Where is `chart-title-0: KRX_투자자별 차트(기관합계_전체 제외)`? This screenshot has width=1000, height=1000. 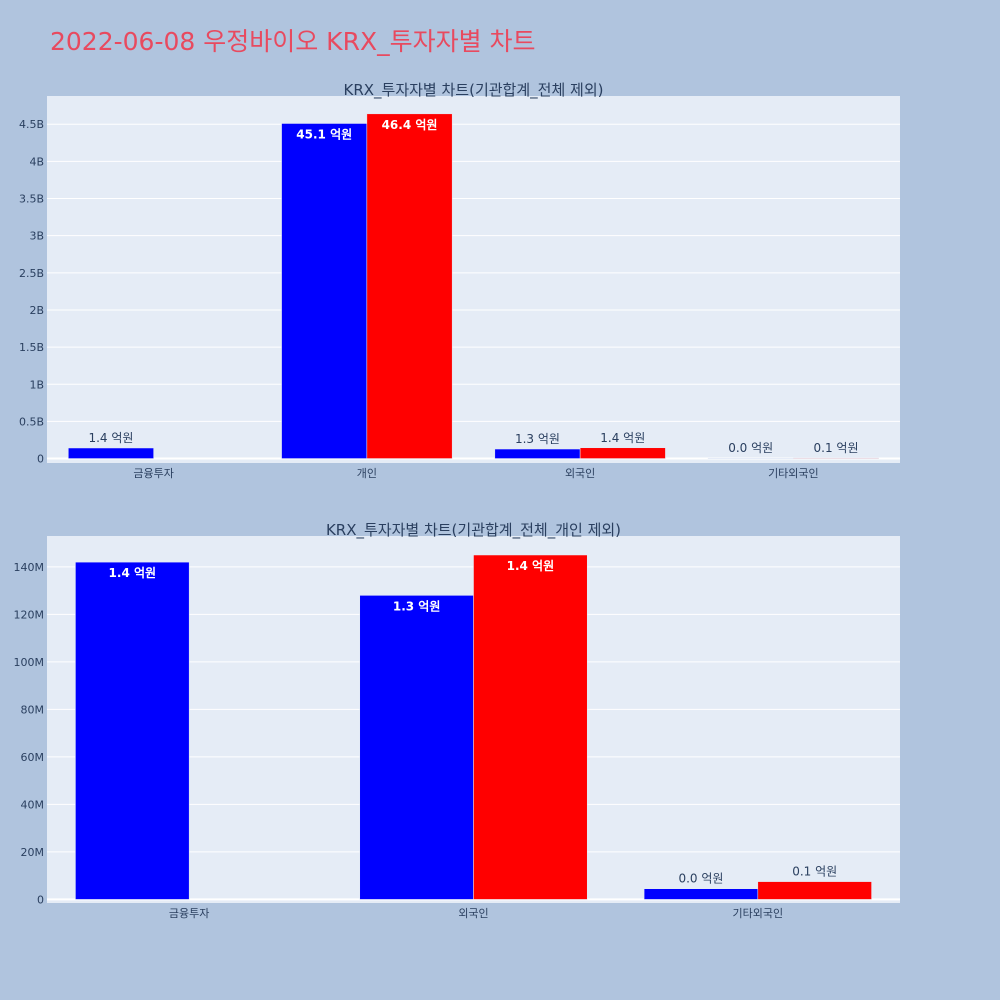
chart-title-0: KRX_투자자별 차트(기관합계_전체 제외) is located at coordinates (474, 90).